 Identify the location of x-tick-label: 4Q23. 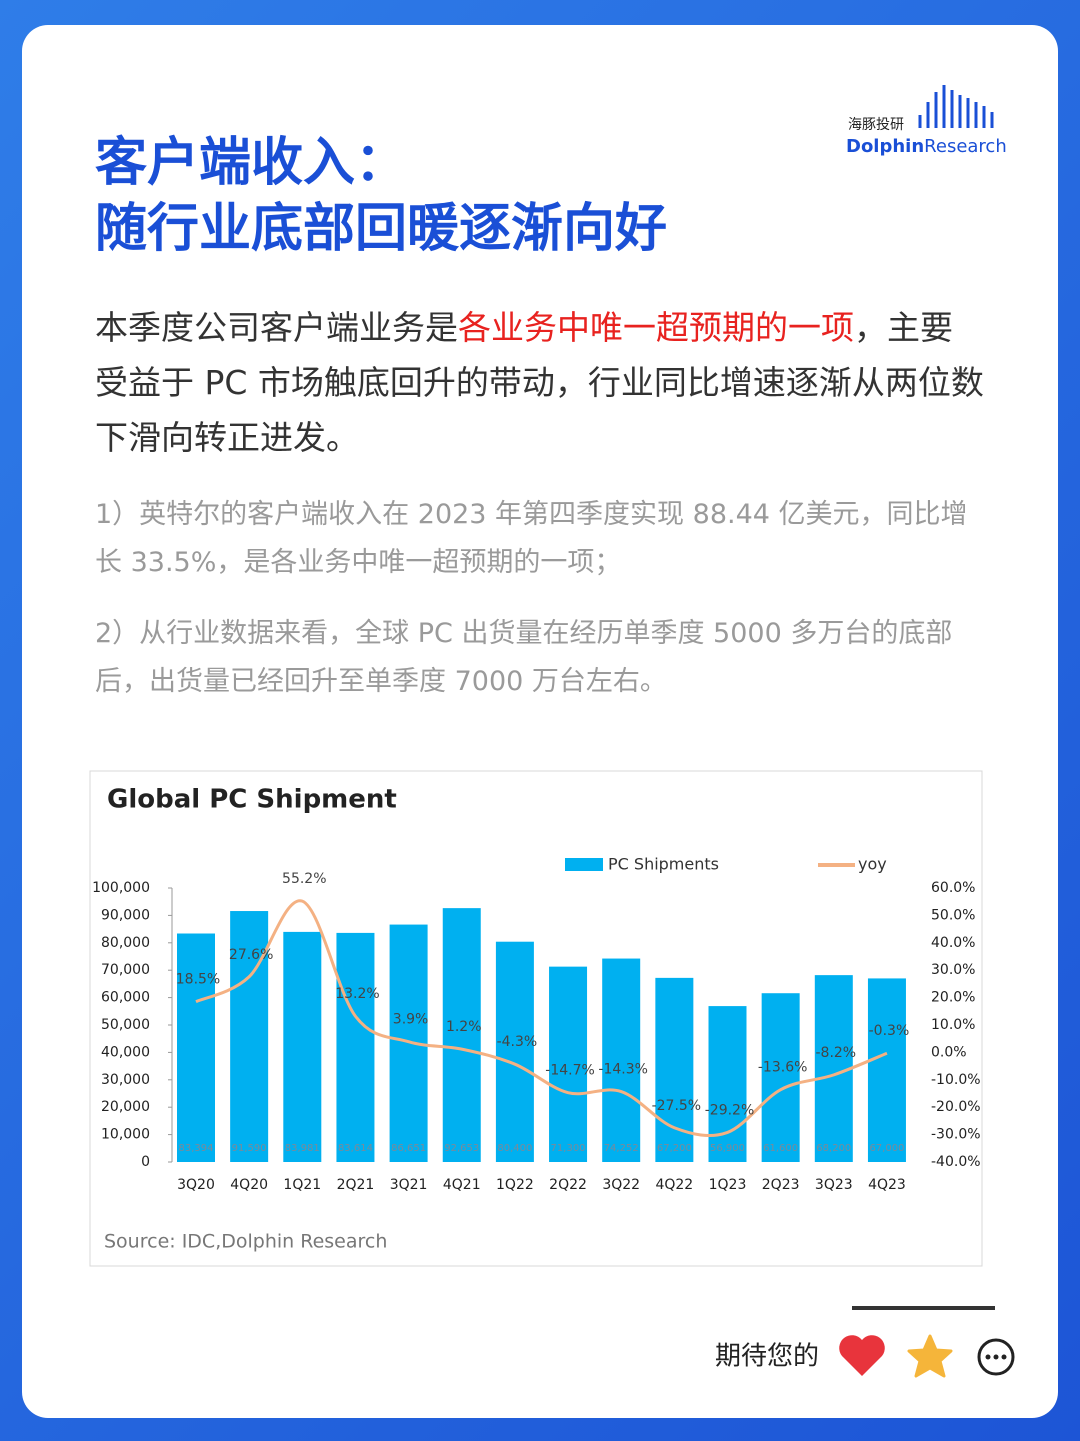
(887, 1185).